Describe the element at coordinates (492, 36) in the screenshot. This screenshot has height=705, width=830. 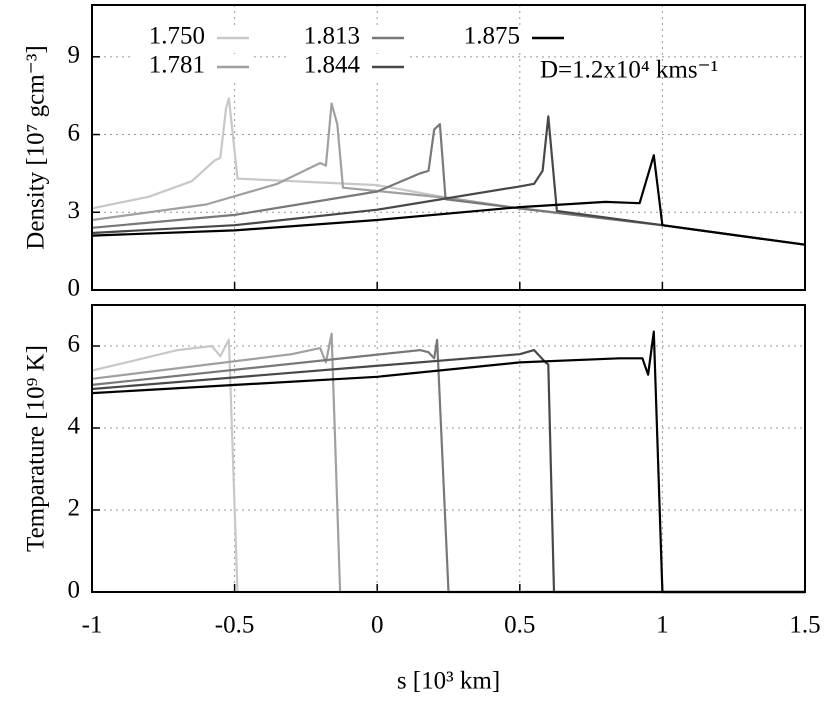
I see `legend-label: 1.875` at that location.